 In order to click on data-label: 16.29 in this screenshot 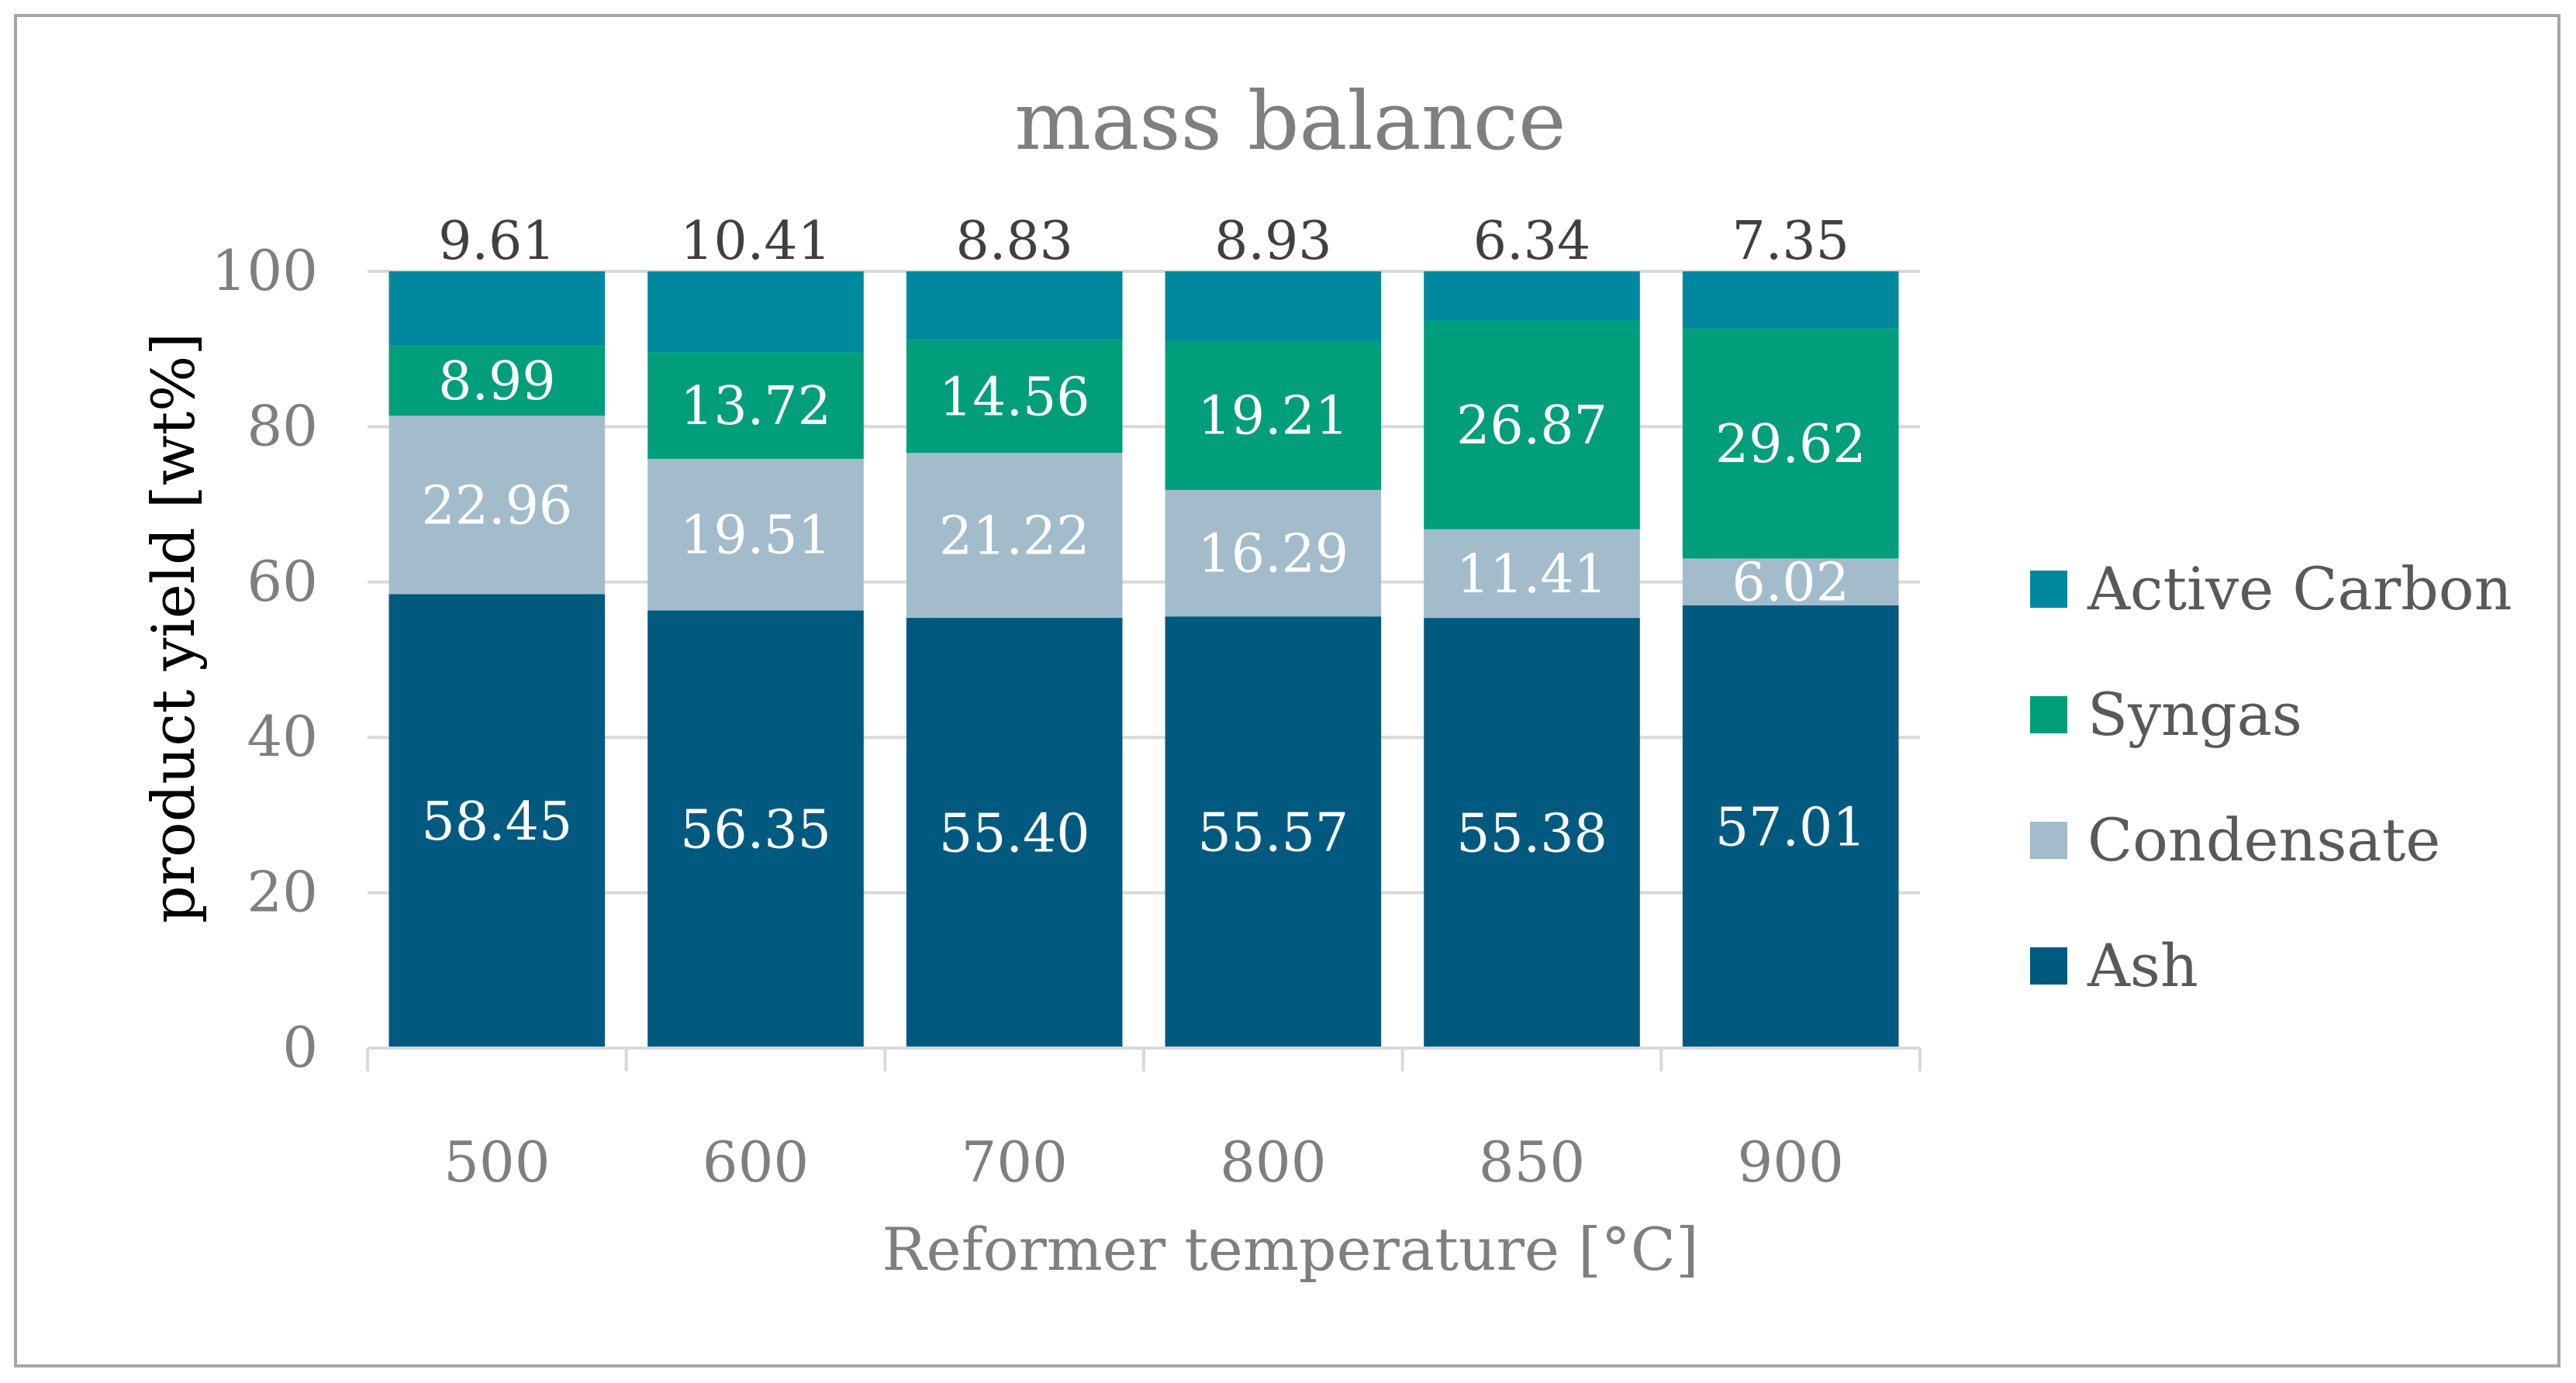, I will do `click(1272, 554)`.